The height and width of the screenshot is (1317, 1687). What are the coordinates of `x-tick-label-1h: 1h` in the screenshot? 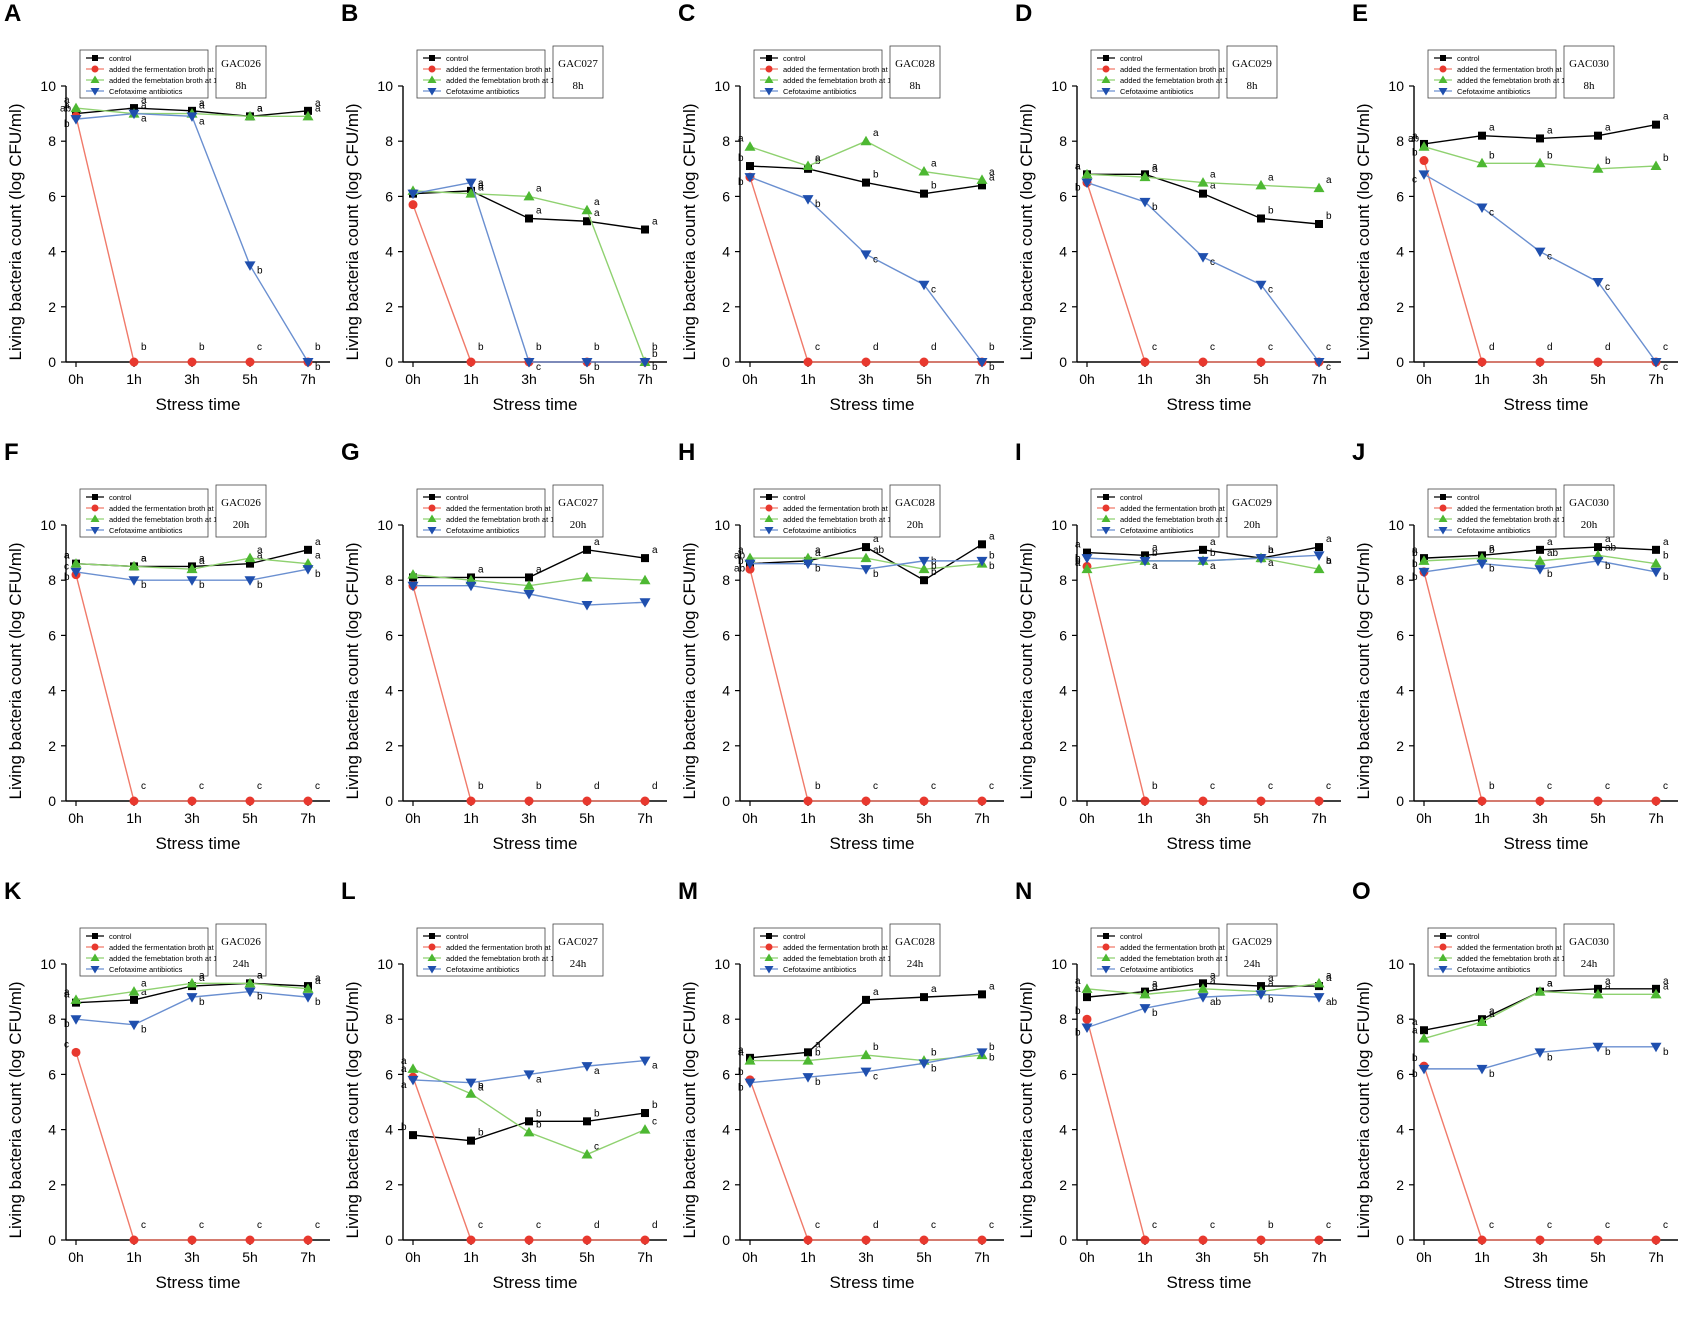 It's located at (1482, 1257).